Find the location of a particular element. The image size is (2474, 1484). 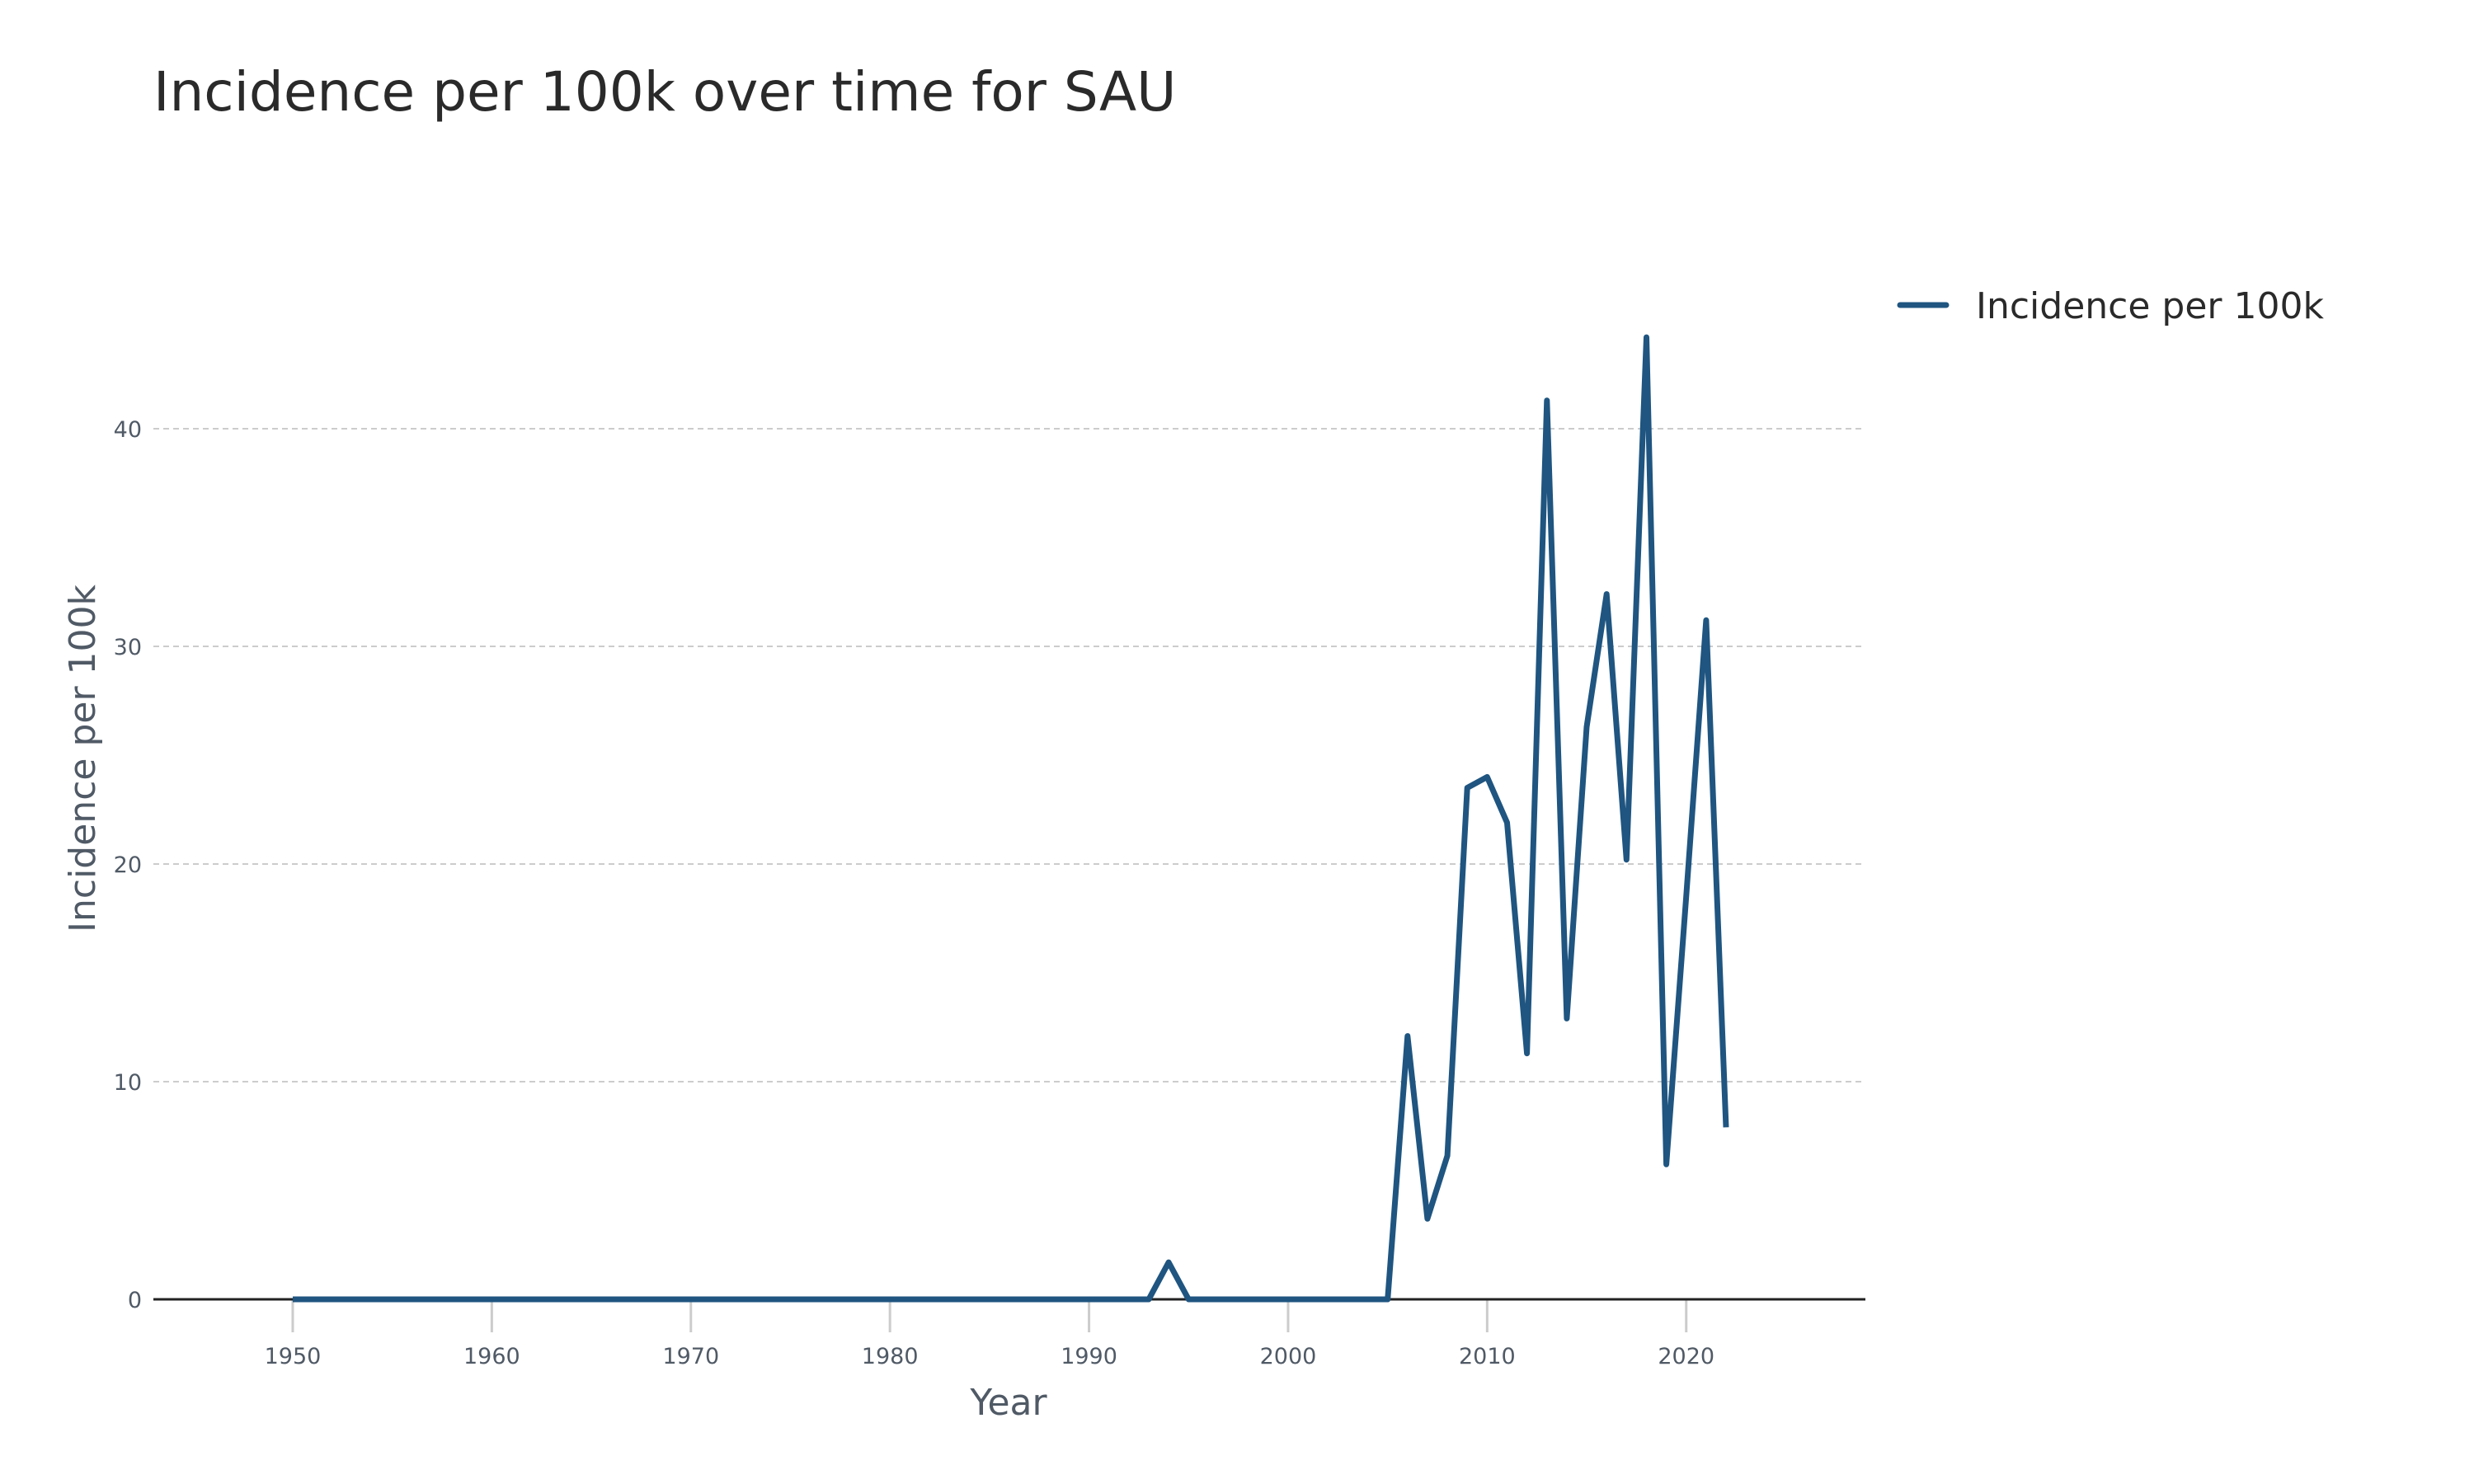

legend: Incidence per 100k is located at coordinates (2110, 306).